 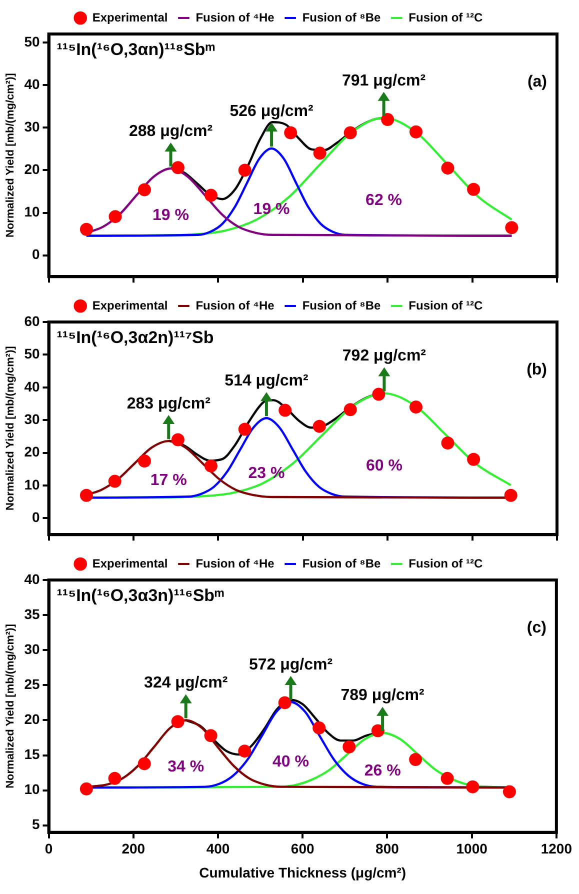 I want to click on annotation: 60 %, so click(x=384, y=466).